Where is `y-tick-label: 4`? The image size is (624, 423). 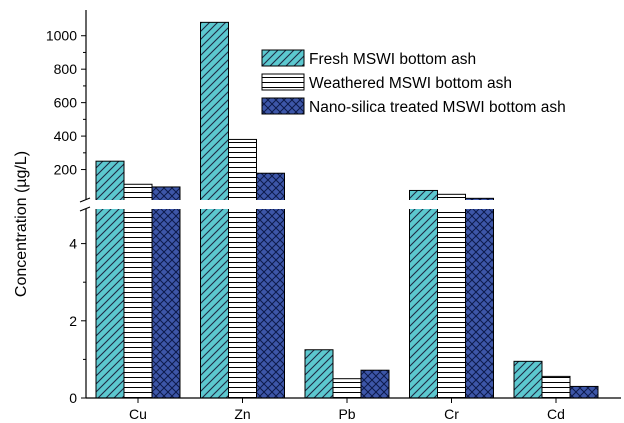
y-tick-label: 4 is located at coordinates (73, 244).